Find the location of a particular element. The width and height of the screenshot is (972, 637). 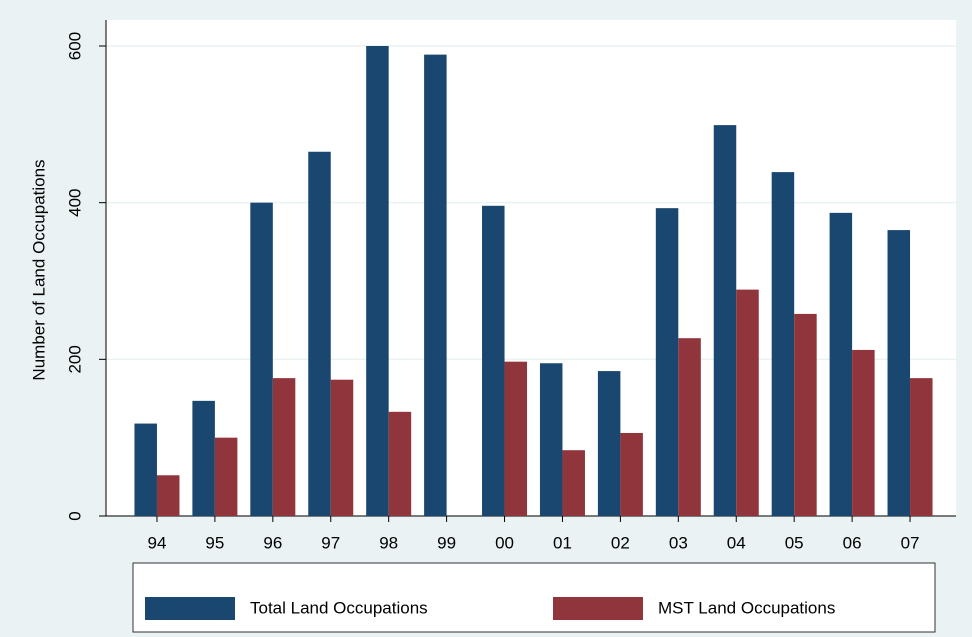

x-tick-label: 04 is located at coordinates (736, 542).